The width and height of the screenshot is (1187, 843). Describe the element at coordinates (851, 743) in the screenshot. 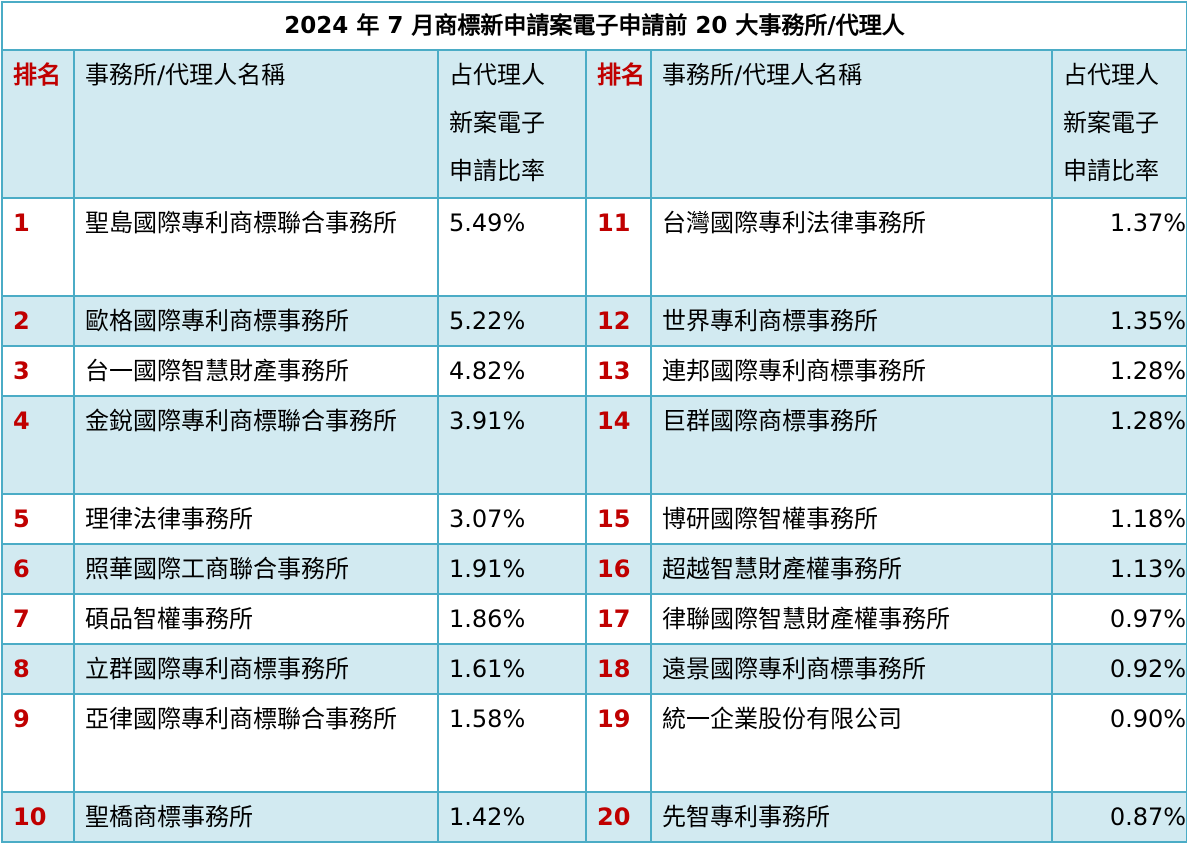

I see `name-cell: 統一企業股份有限公司` at that location.